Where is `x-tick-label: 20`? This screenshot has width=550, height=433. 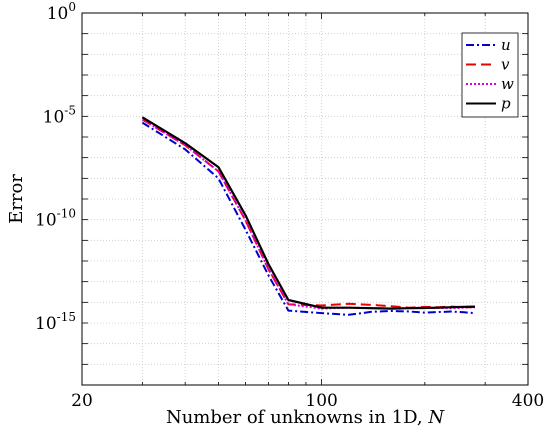
x-tick-label: 20 is located at coordinates (82, 401).